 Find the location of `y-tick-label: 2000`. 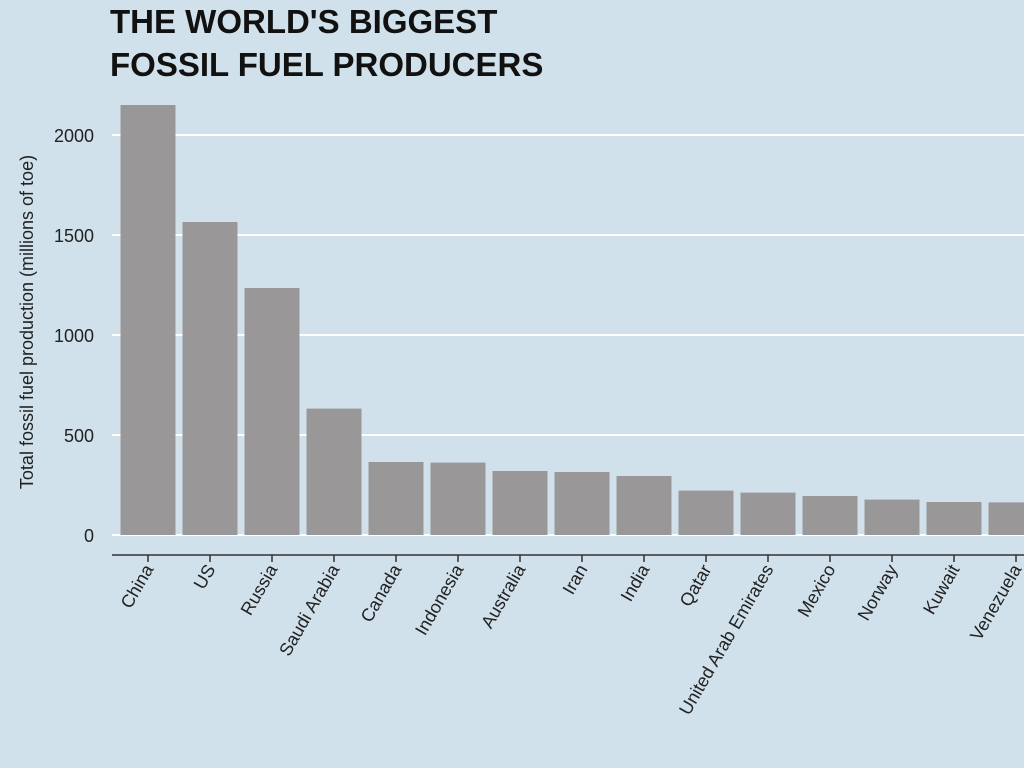

y-tick-label: 2000 is located at coordinates (74, 136).